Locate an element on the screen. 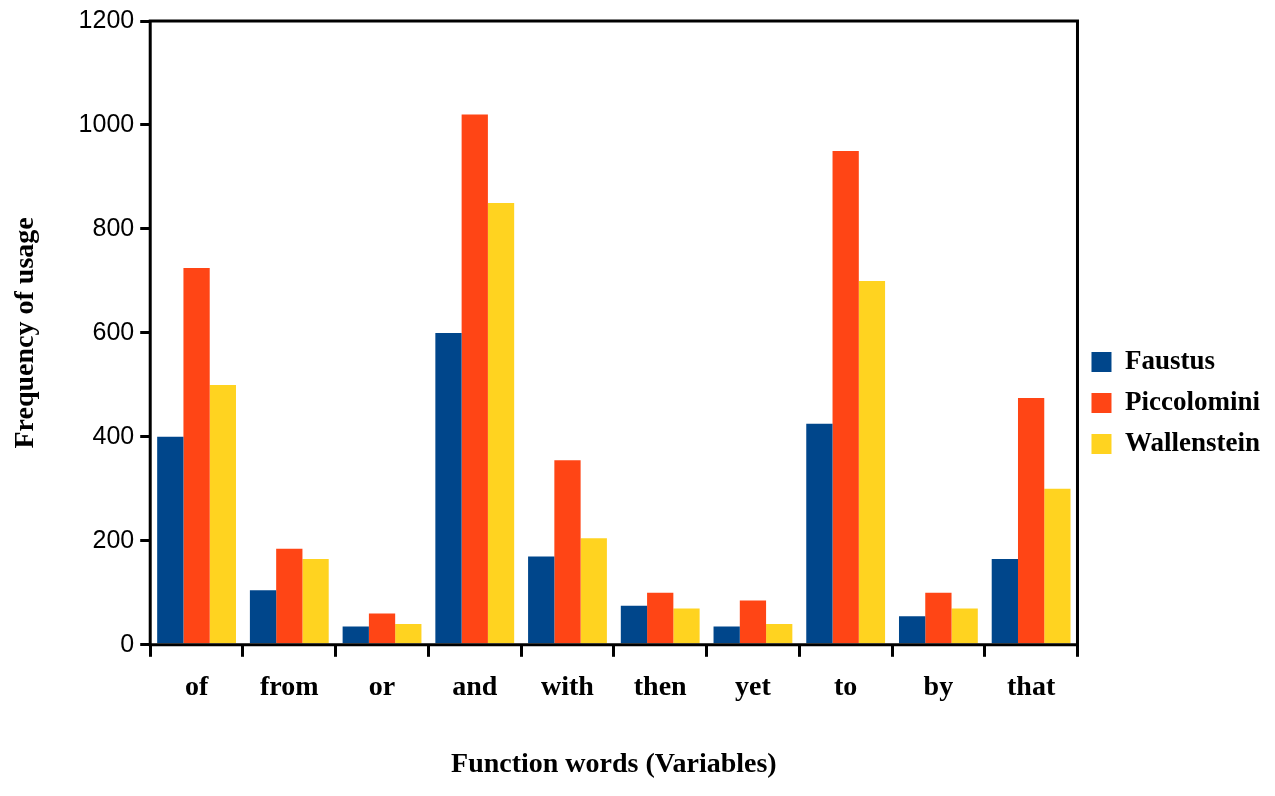 This screenshot has height=796, width=1275. x-tick-label: by is located at coordinates (938, 685).